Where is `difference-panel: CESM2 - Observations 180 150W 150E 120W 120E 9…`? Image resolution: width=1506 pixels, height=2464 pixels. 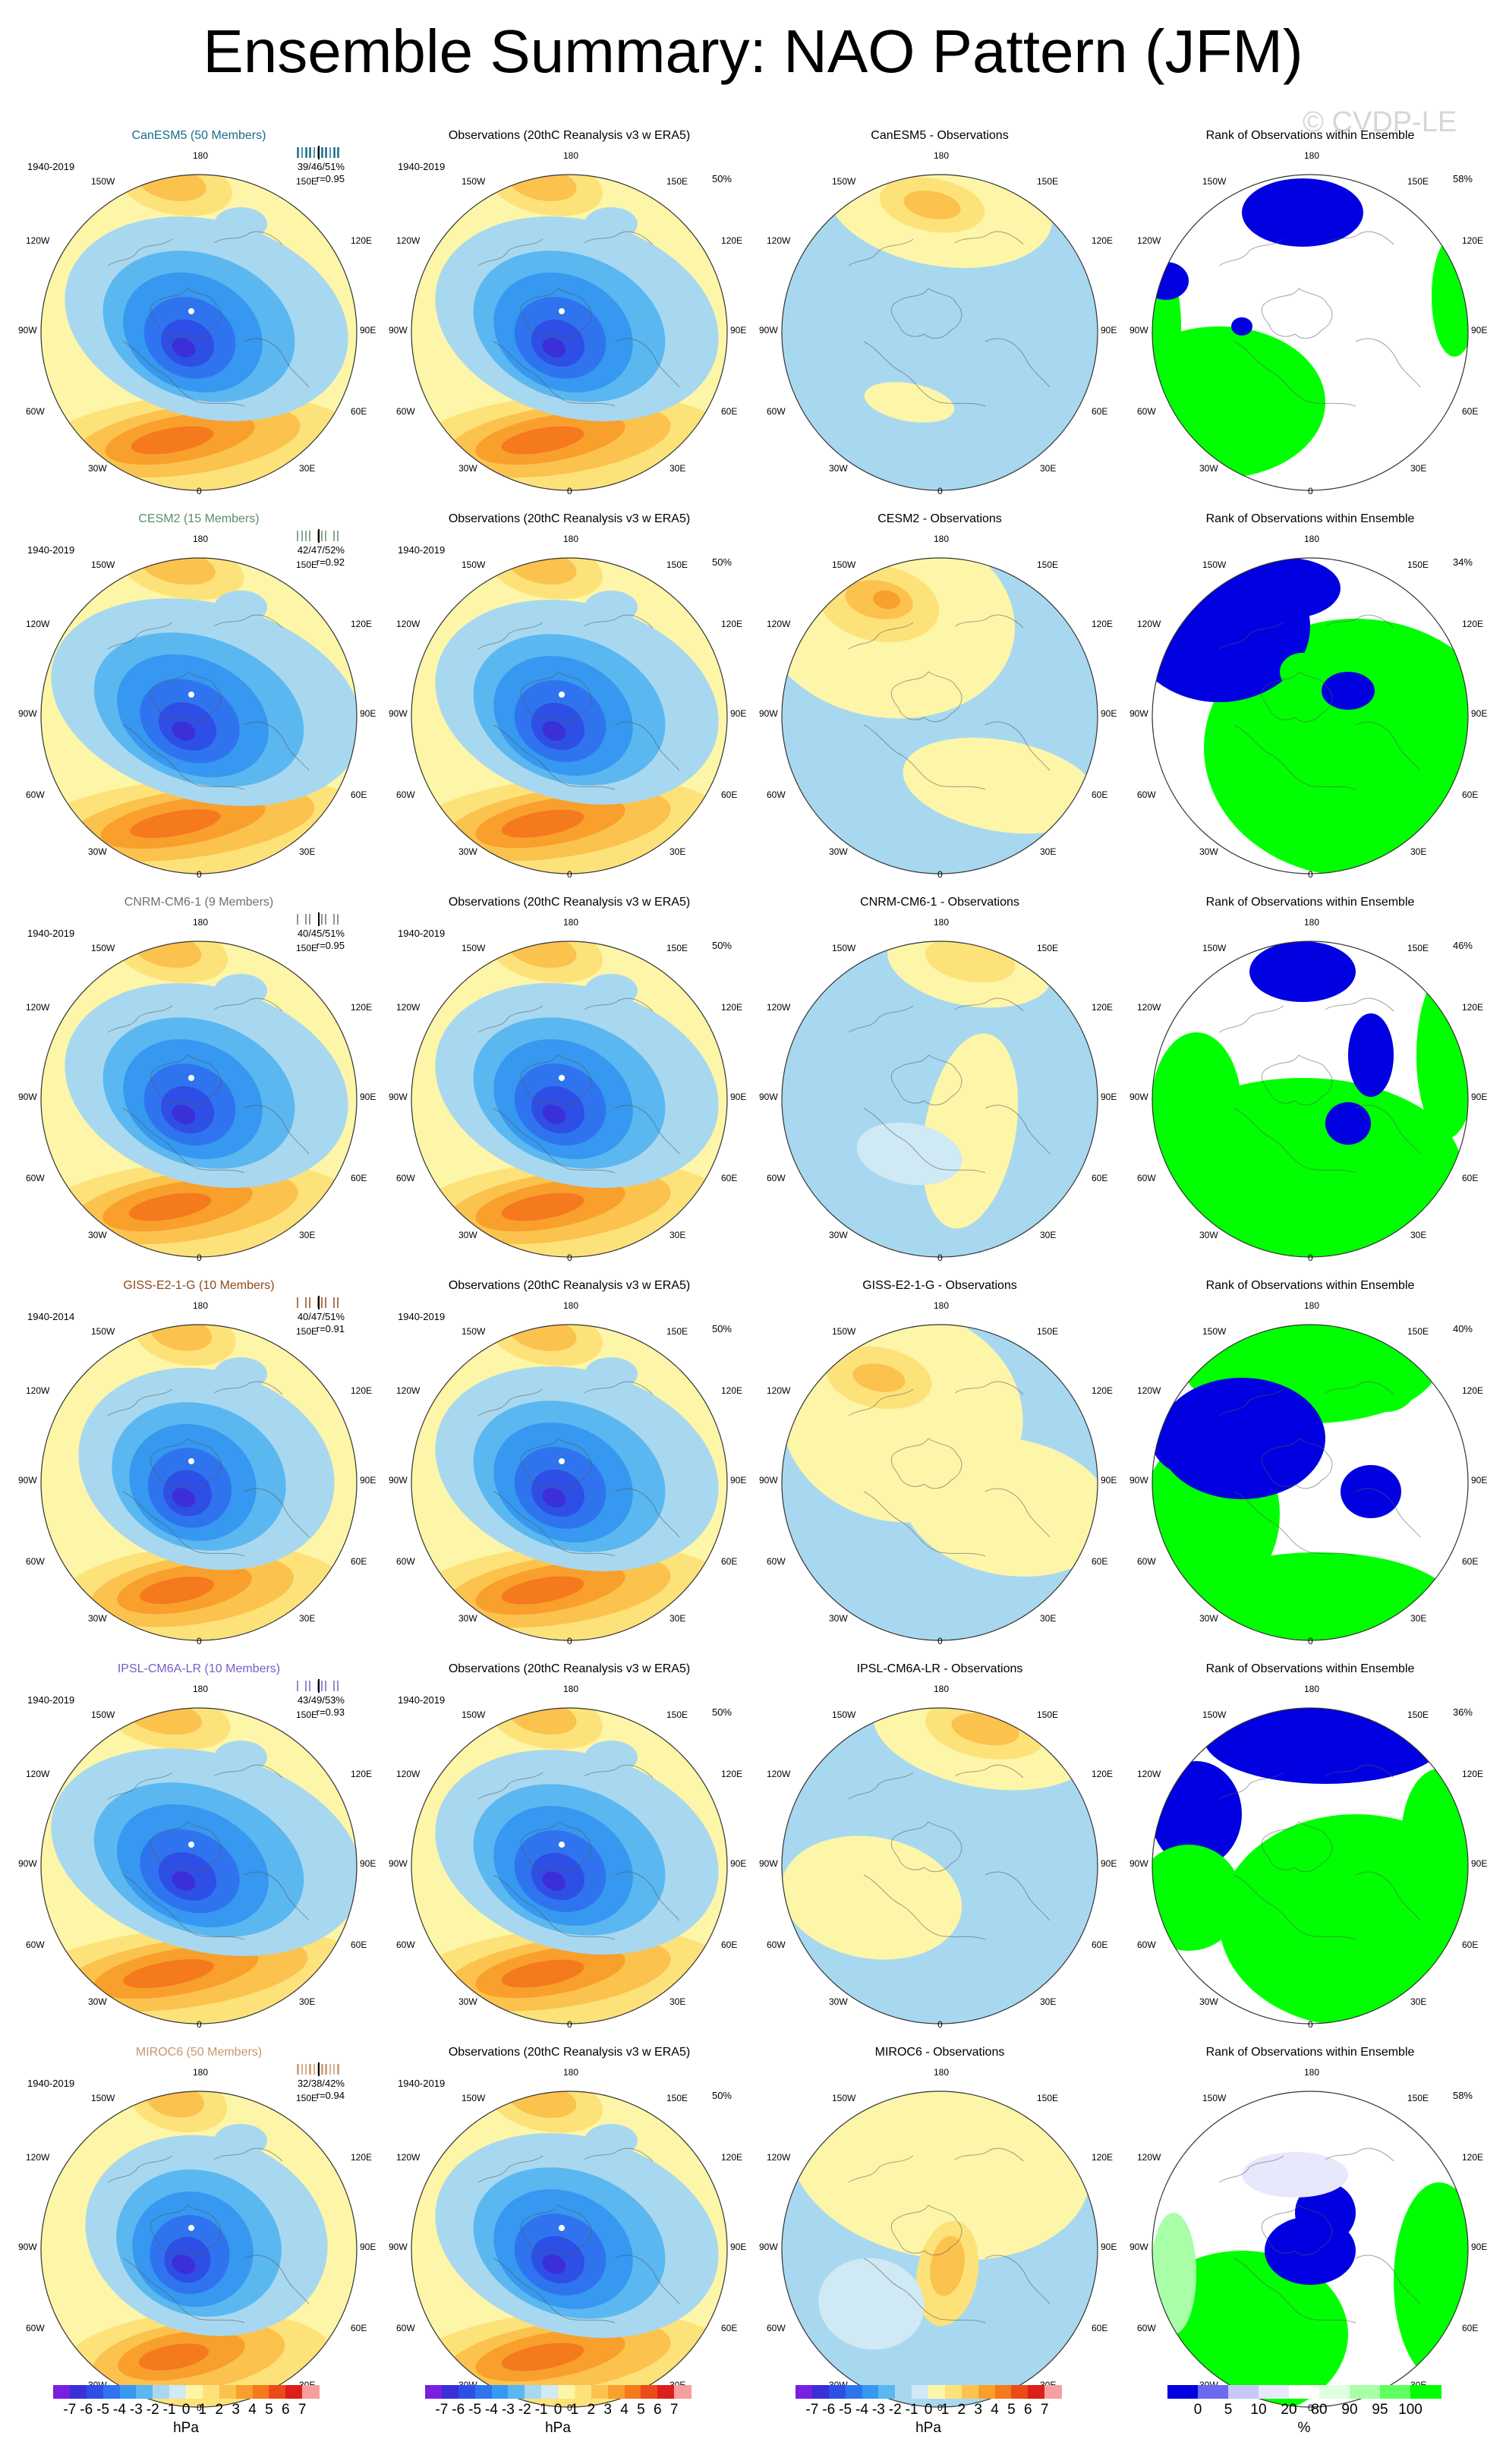 difference-panel: CESM2 - Observations 180 150W 150E 120W 120E 9… is located at coordinates (940, 689).